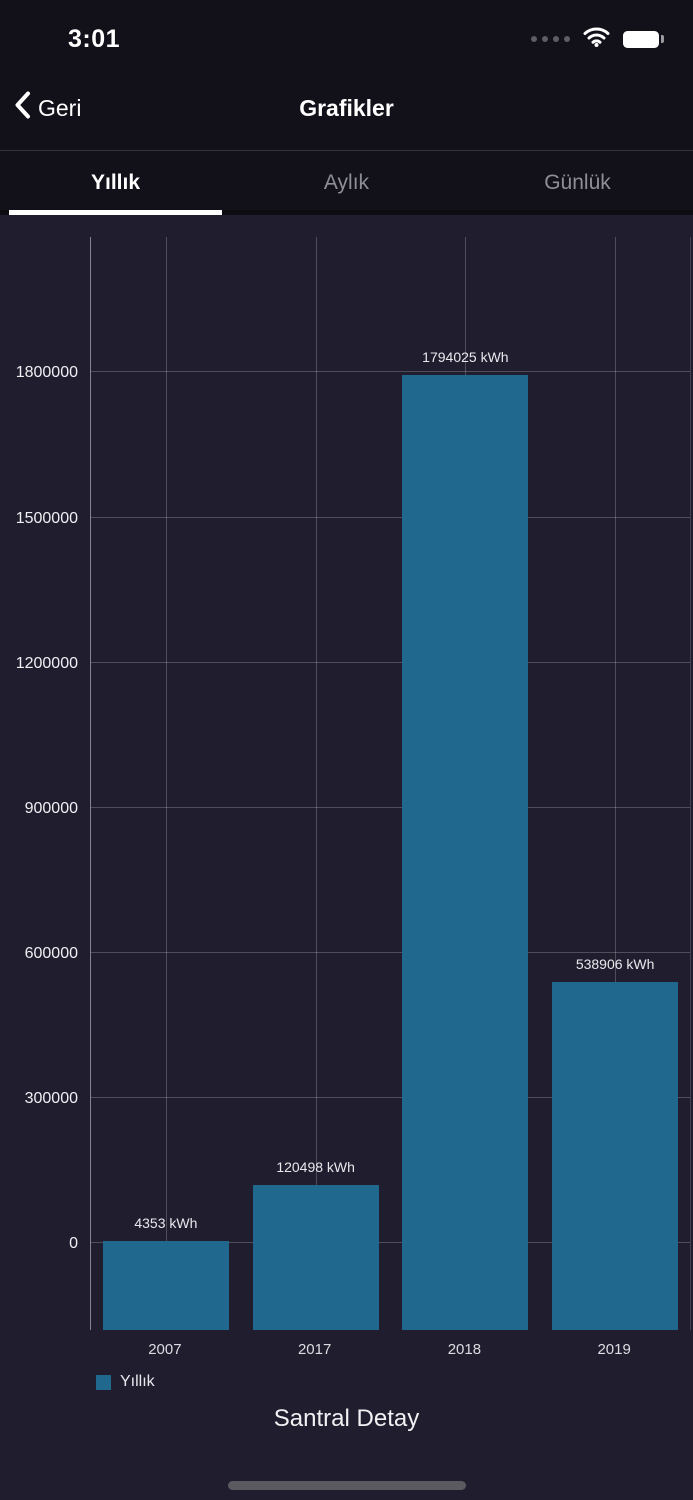 The height and width of the screenshot is (1500, 693). What do you see at coordinates (94, 38) in the screenshot?
I see `status-time: 3:01` at bounding box center [94, 38].